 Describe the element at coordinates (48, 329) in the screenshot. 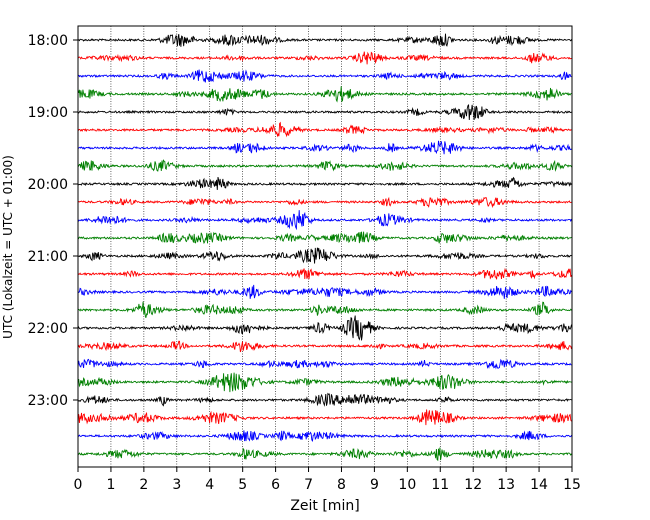

I see `y-tick-label: 22:00` at that location.